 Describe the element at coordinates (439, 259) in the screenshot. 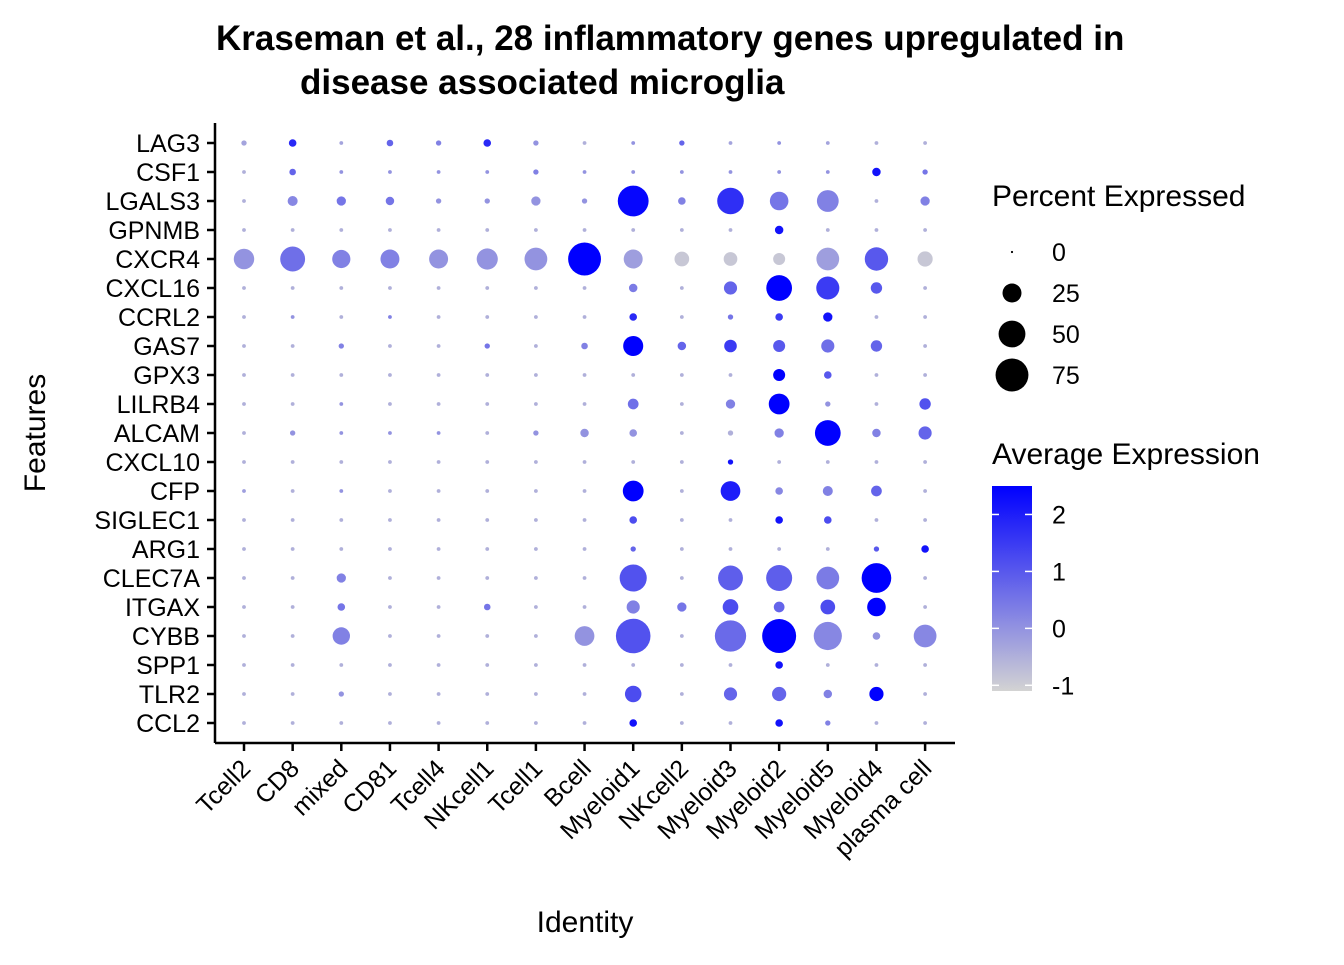

I see `dot-cxcr4-tcell4` at that location.